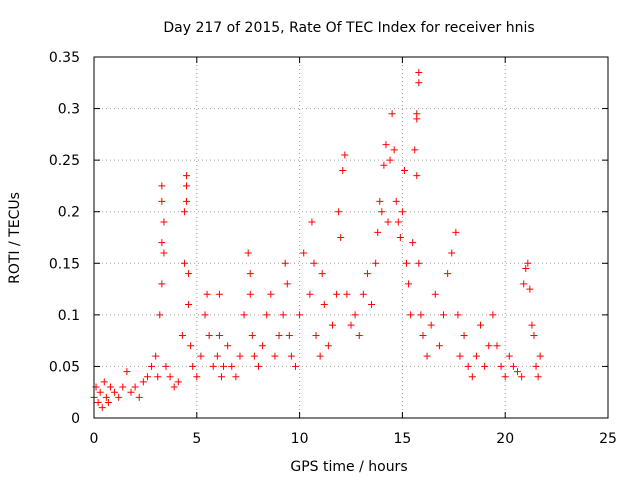  Describe the element at coordinates (402, 439) in the screenshot. I see `x-tick-label: 15` at that location.